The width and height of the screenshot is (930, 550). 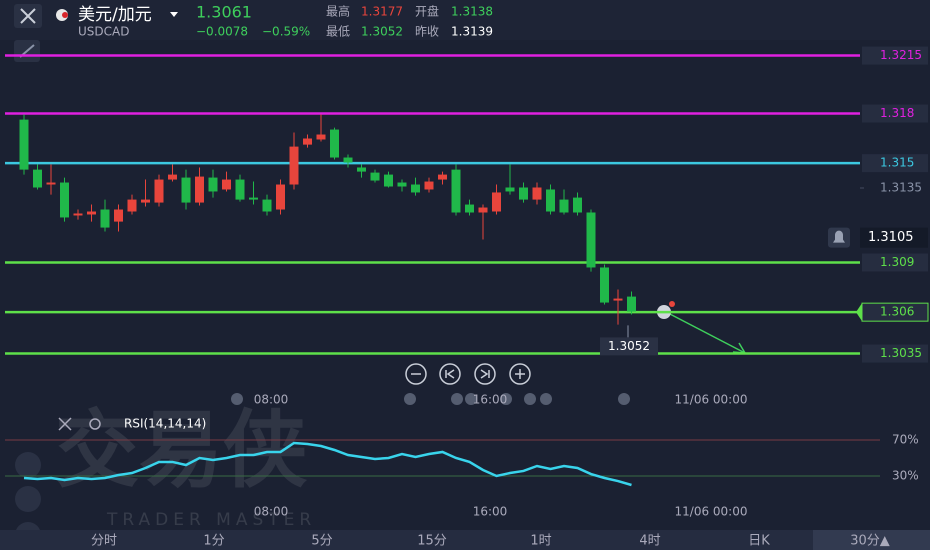 I want to click on tab: 5分, so click(x=321, y=541).